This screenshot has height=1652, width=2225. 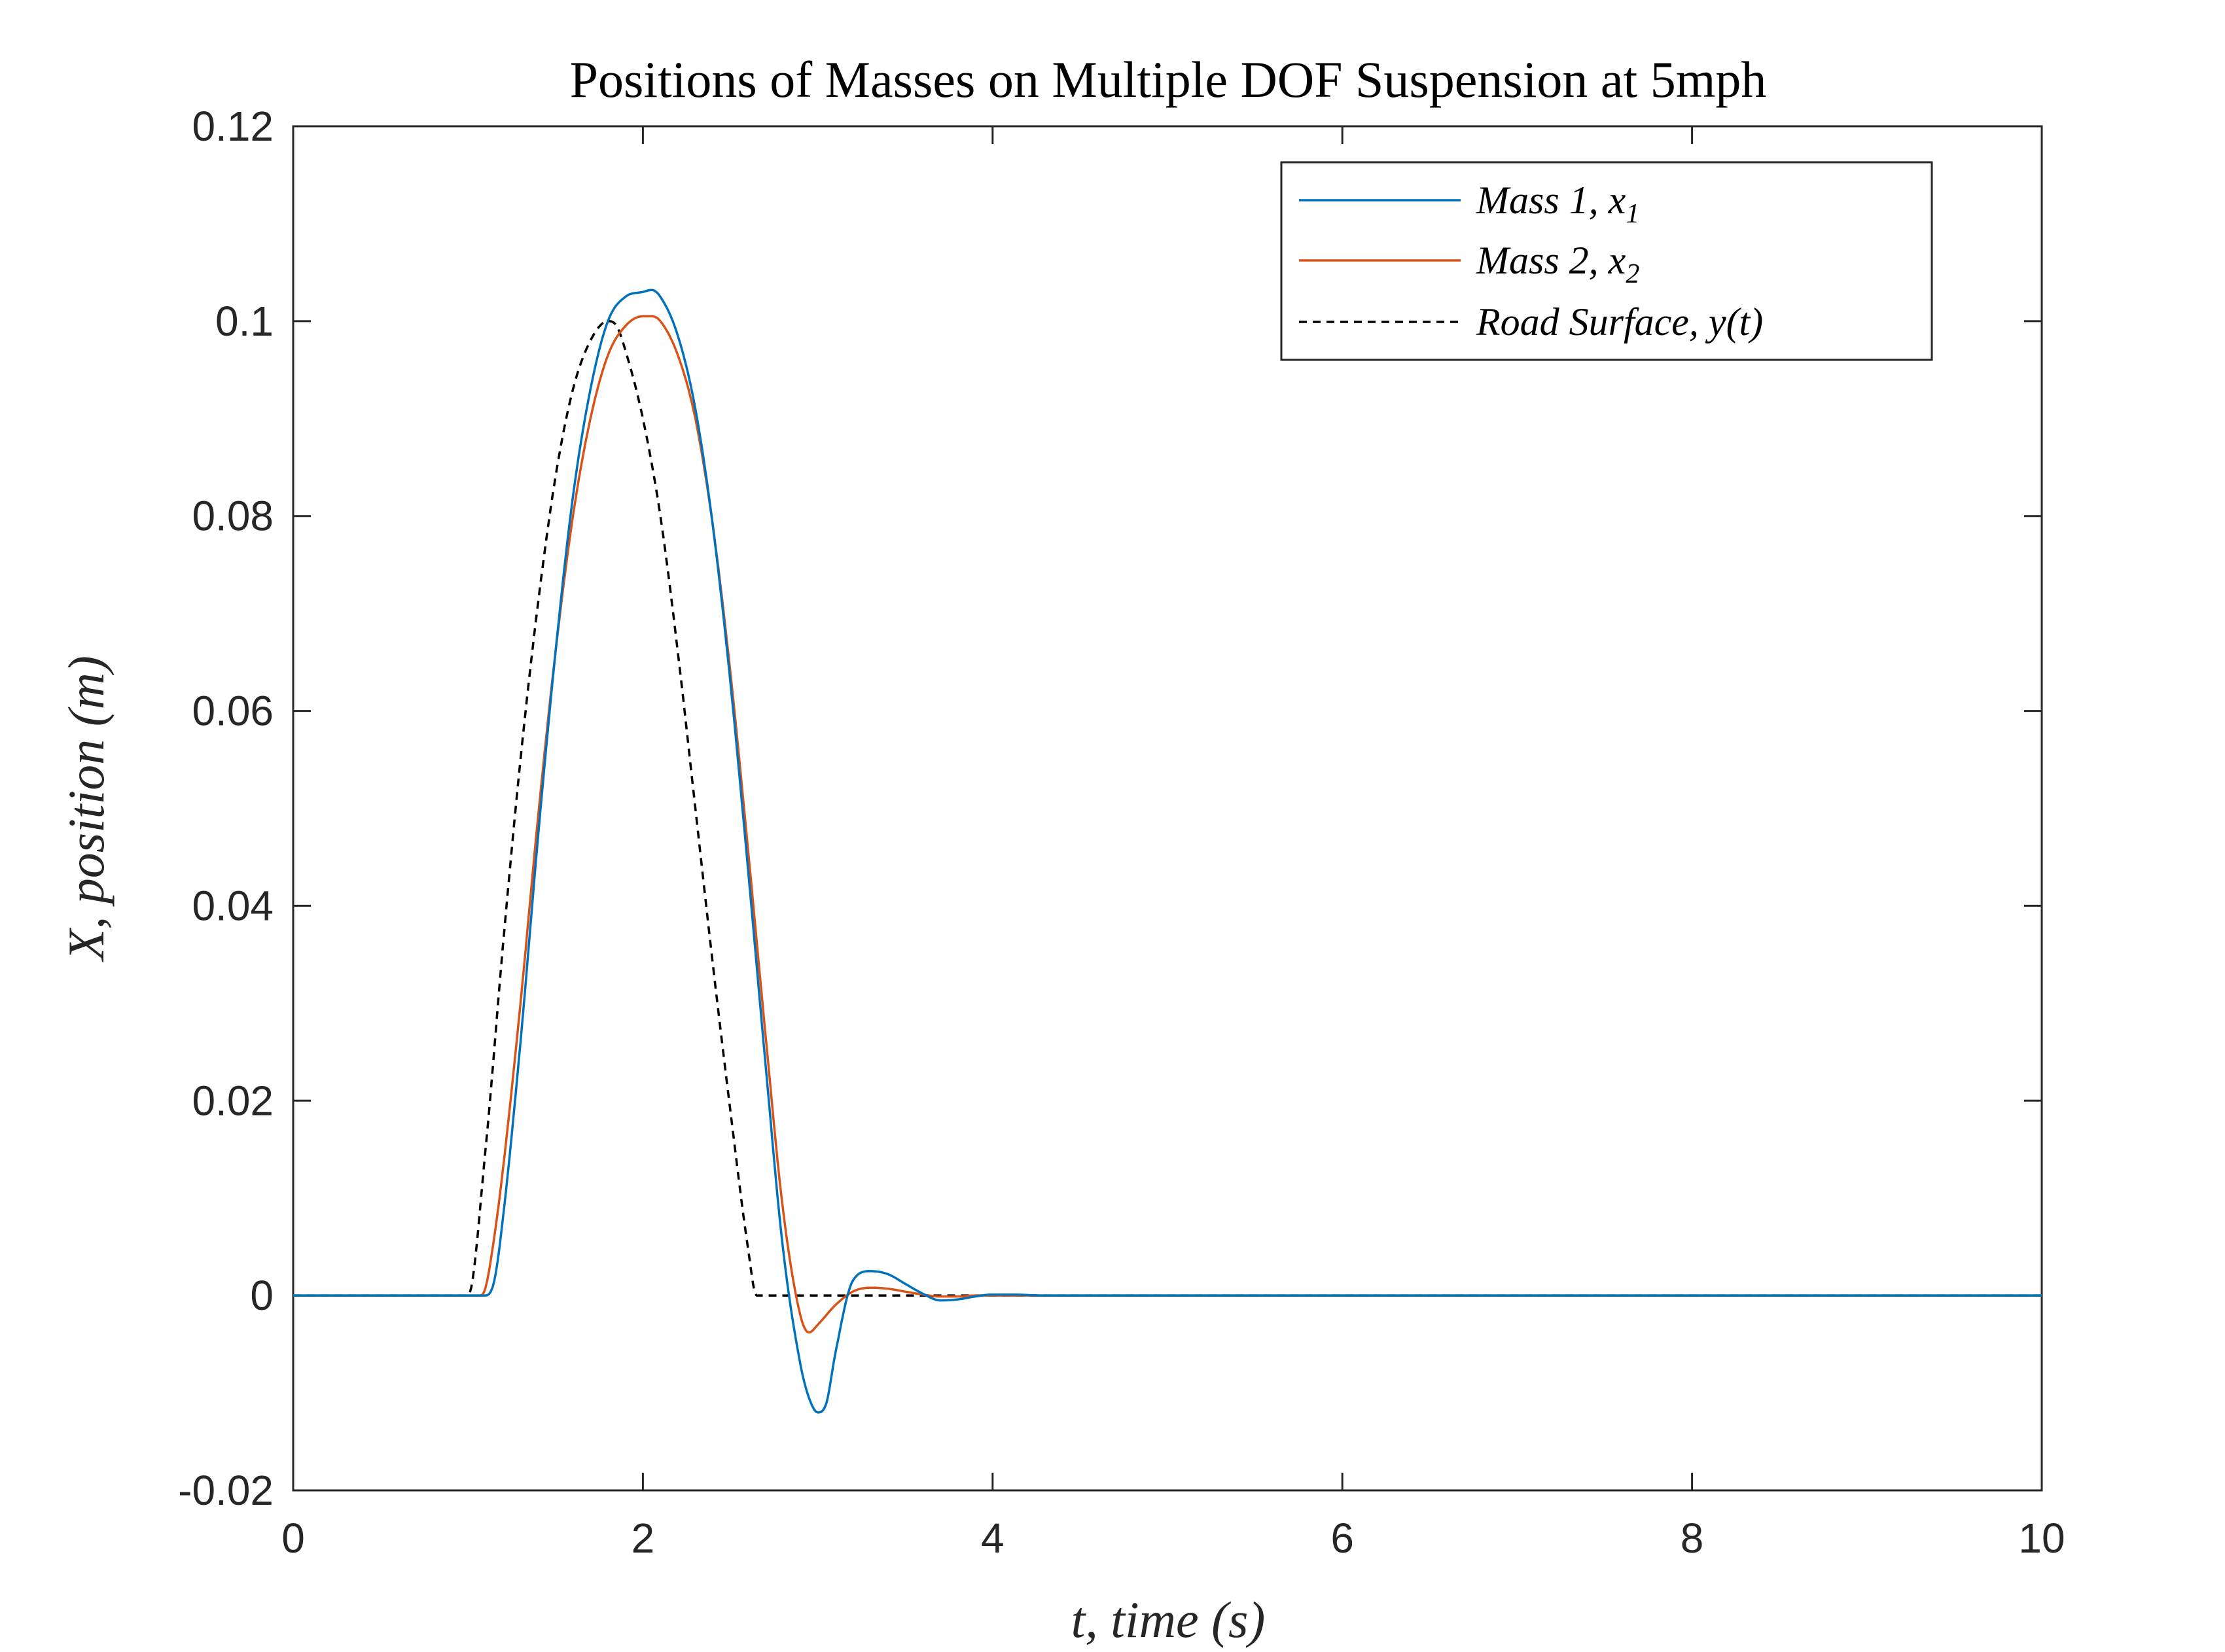 What do you see at coordinates (2041, 1538) in the screenshot?
I see `x-tick-label: 10` at bounding box center [2041, 1538].